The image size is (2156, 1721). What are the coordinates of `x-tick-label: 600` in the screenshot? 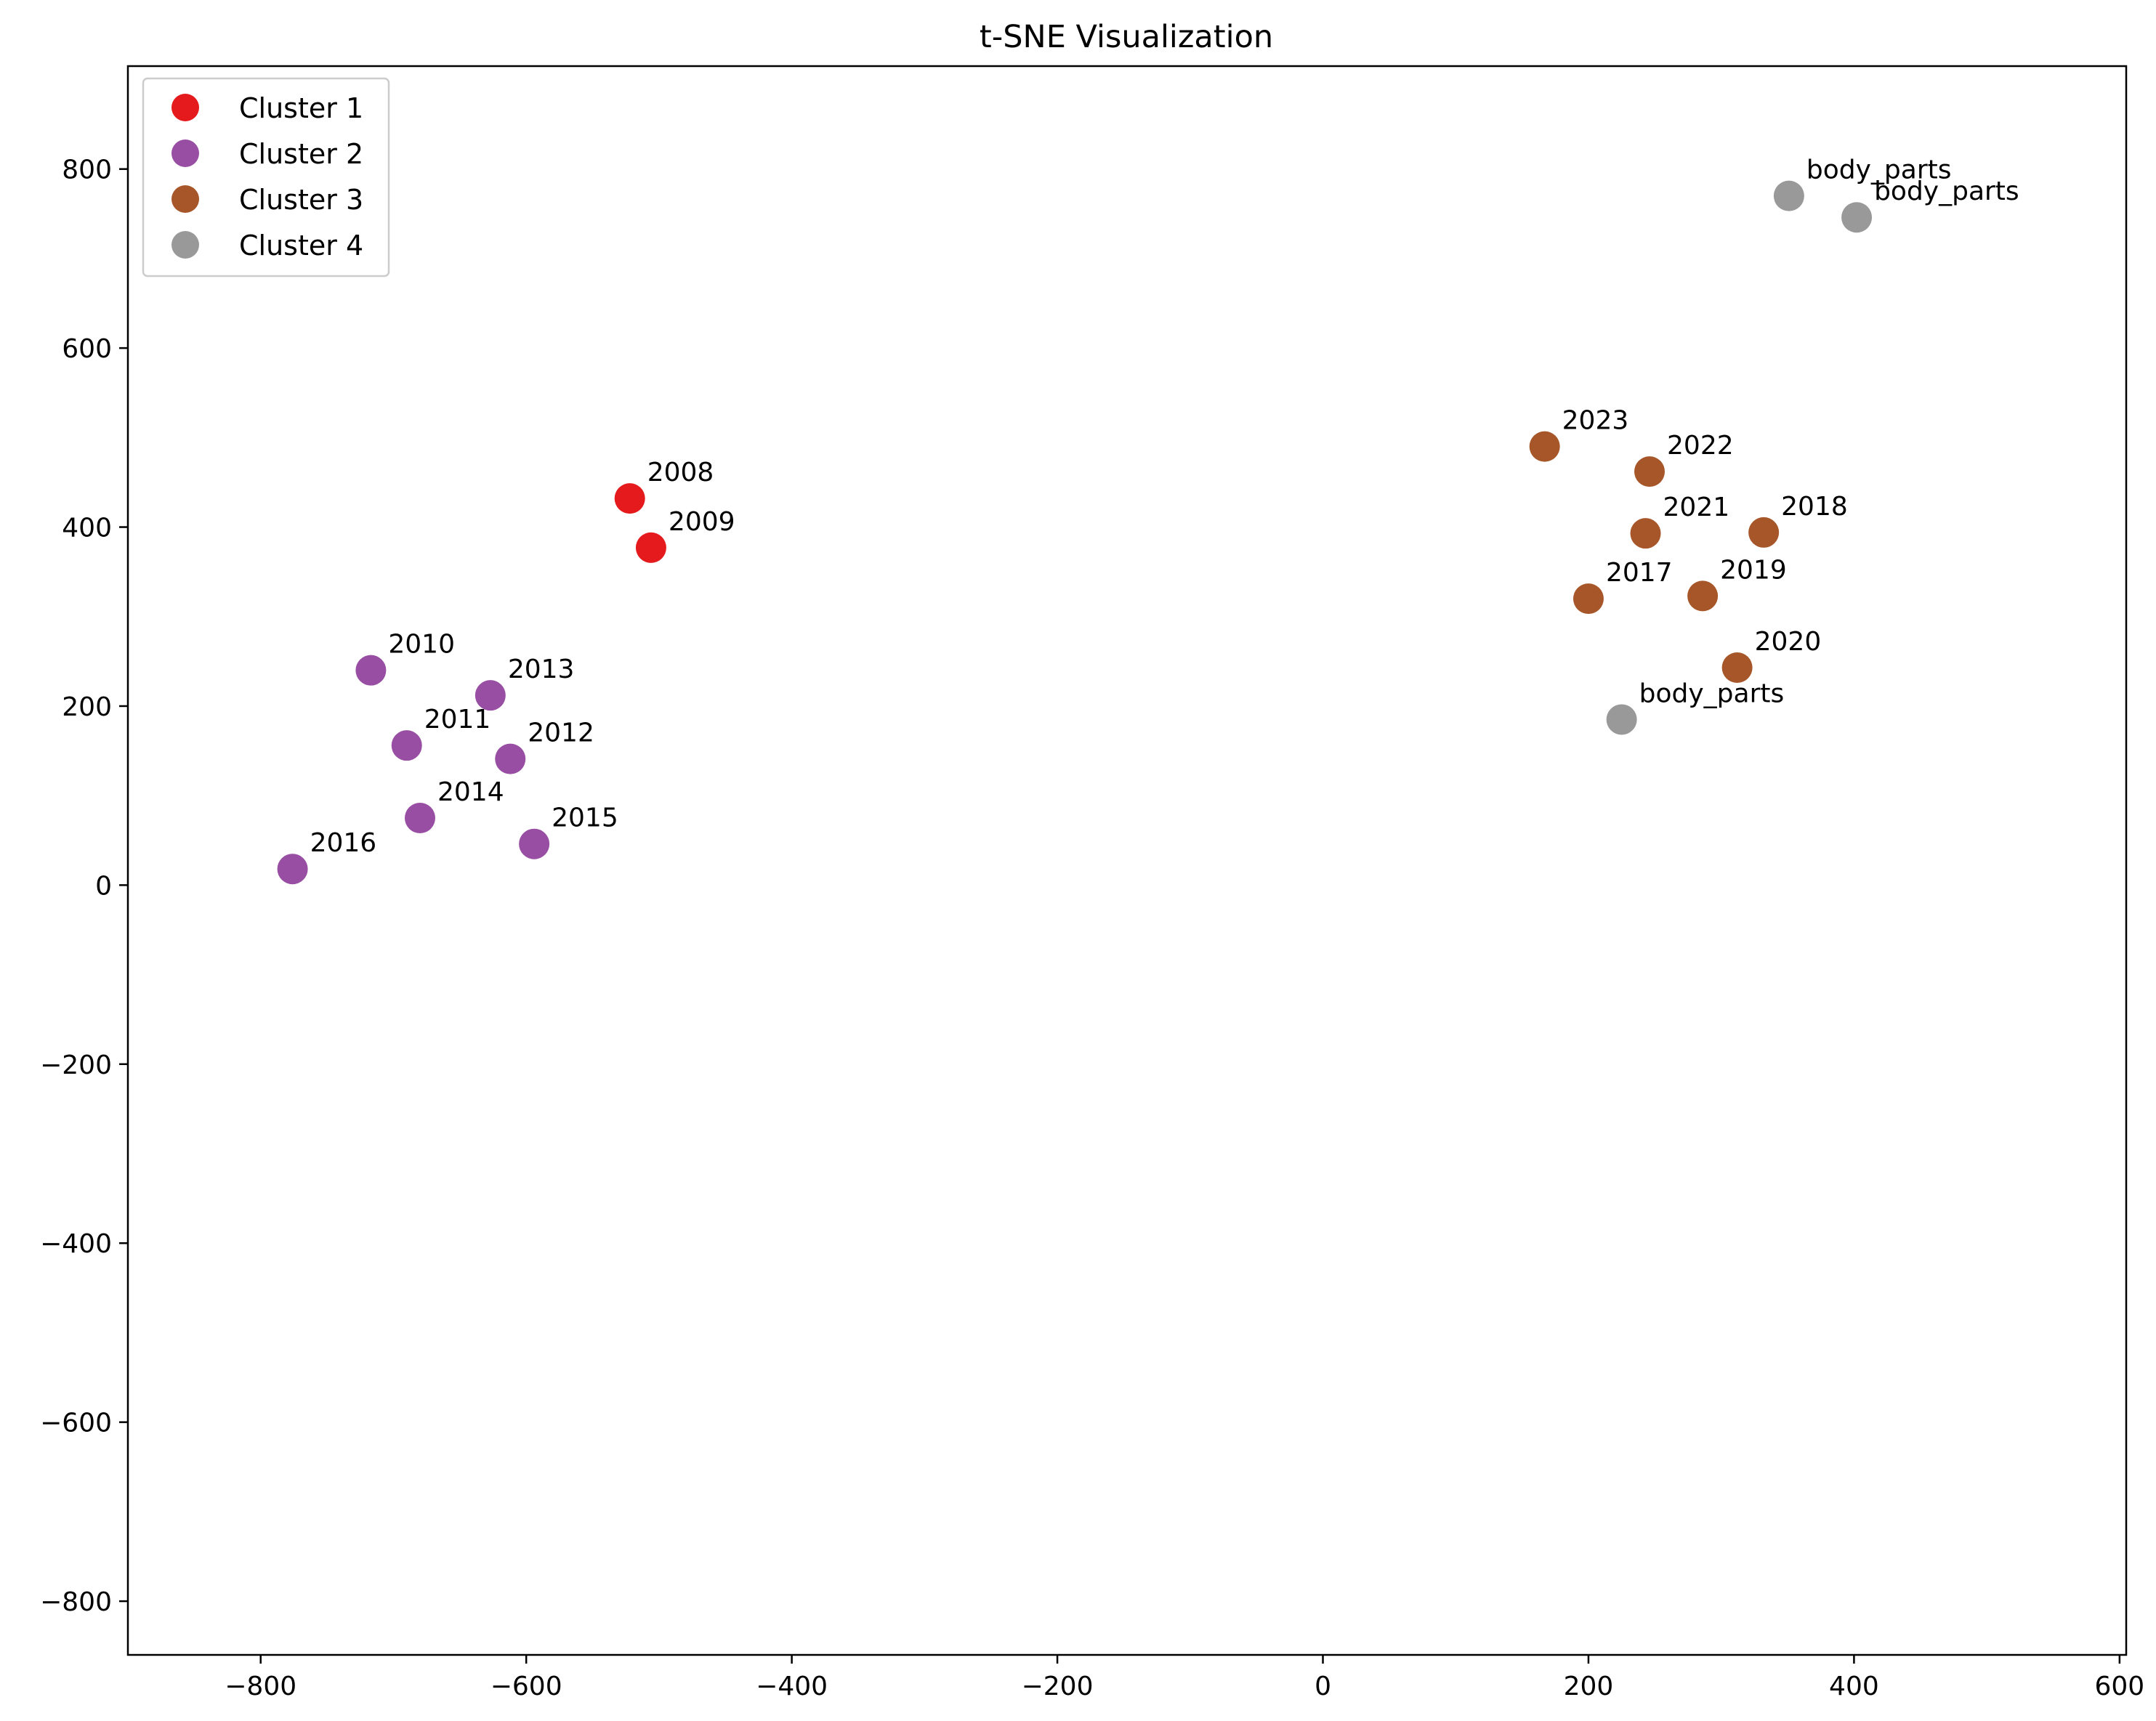 It's located at (2120, 1687).